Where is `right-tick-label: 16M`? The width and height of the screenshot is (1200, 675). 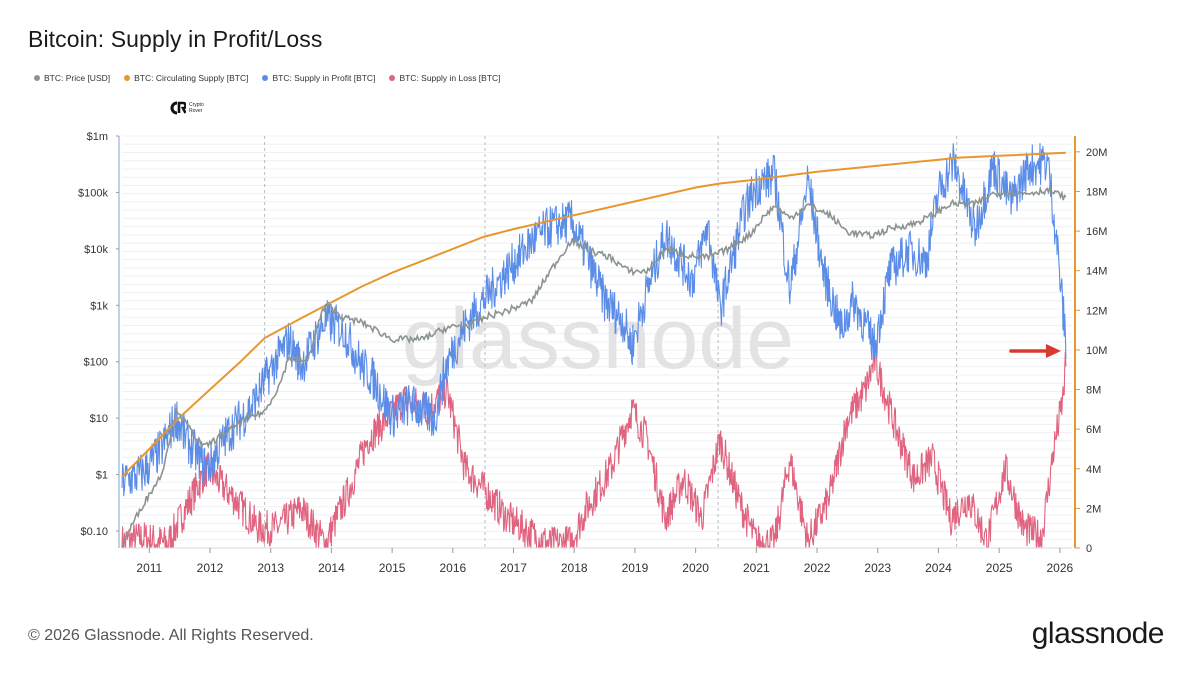 right-tick-label: 16M is located at coordinates (1096, 232).